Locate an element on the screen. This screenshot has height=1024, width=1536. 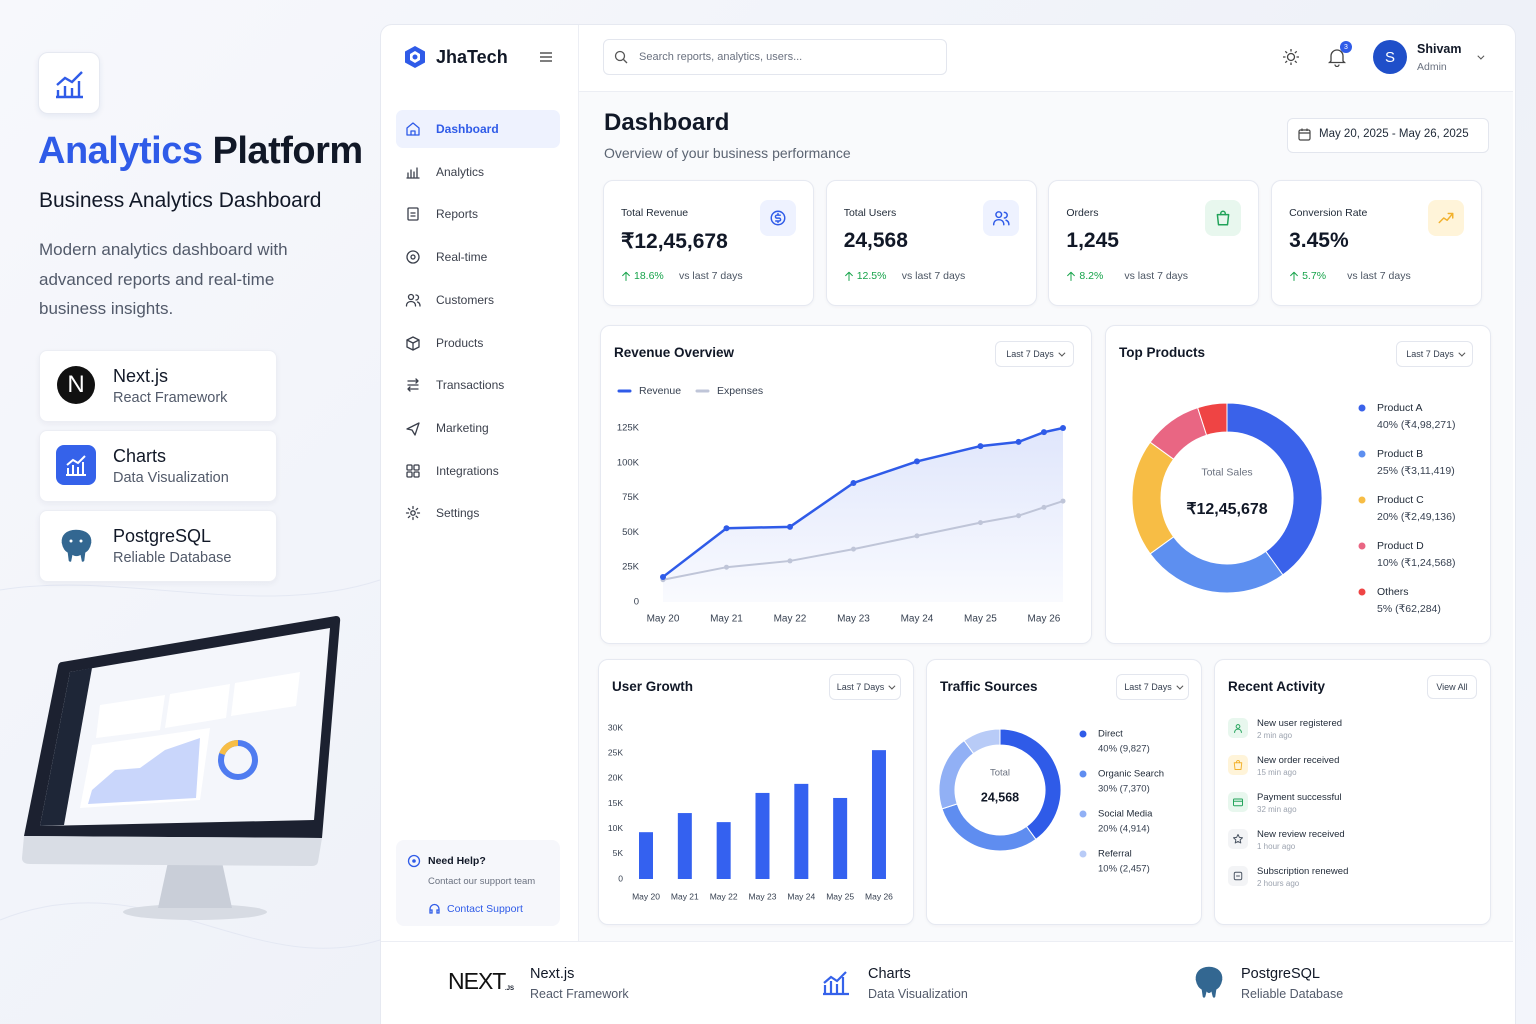
user-name: Shivam is located at coordinates (1439, 49).